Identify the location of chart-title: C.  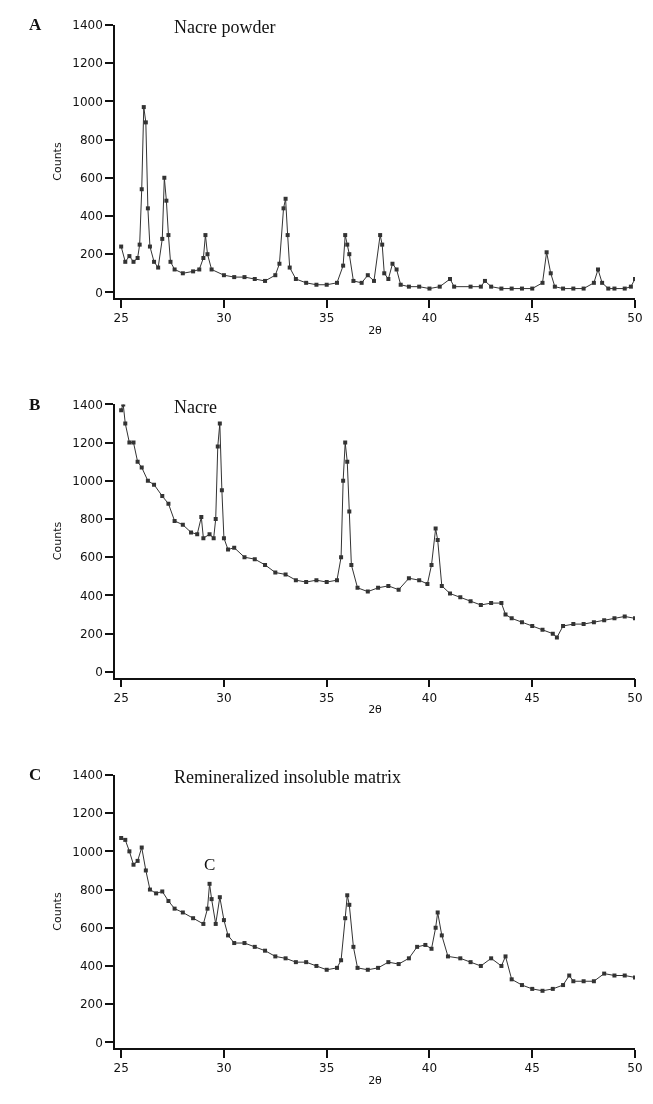
(35, 774).